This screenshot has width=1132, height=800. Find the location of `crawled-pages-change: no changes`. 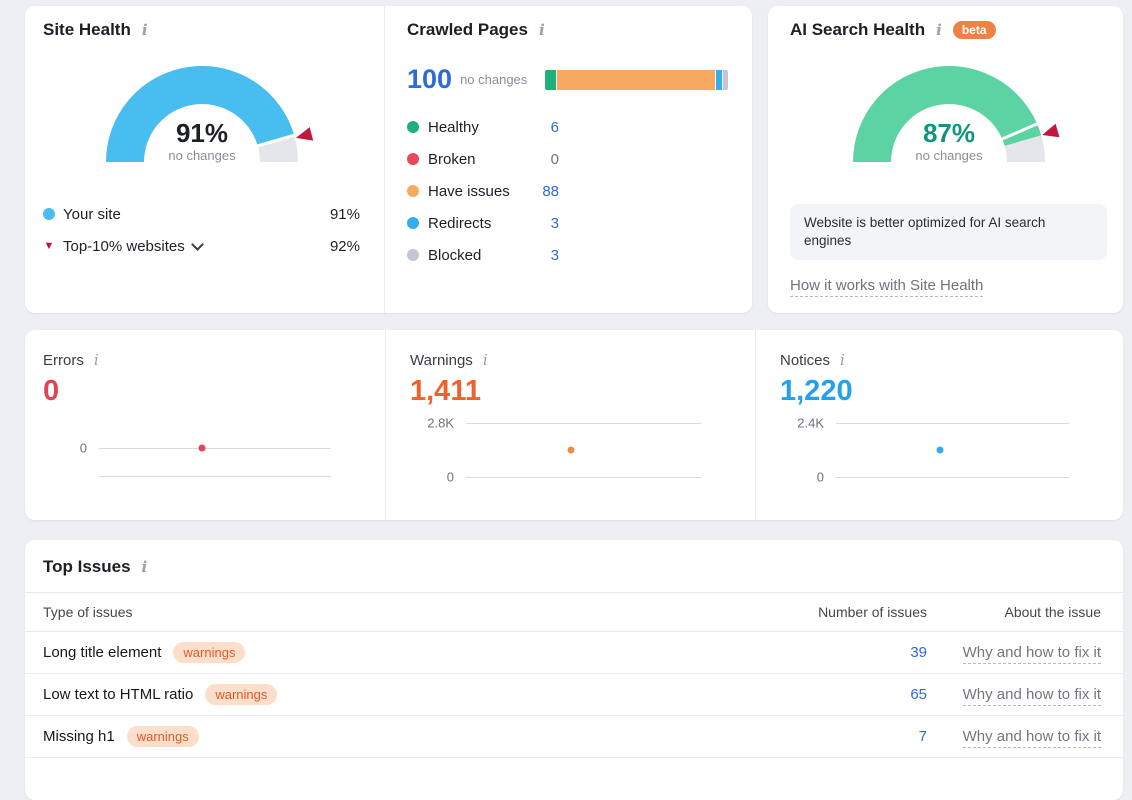

crawled-pages-change: no changes is located at coordinates (494, 79).